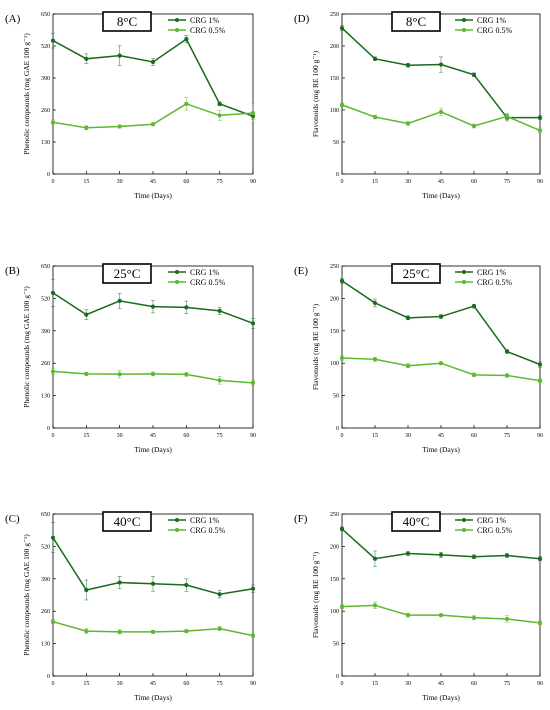 This screenshot has width=550, height=710. Describe the element at coordinates (301, 519) in the screenshot. I see `panel-letter: (F)` at that location.